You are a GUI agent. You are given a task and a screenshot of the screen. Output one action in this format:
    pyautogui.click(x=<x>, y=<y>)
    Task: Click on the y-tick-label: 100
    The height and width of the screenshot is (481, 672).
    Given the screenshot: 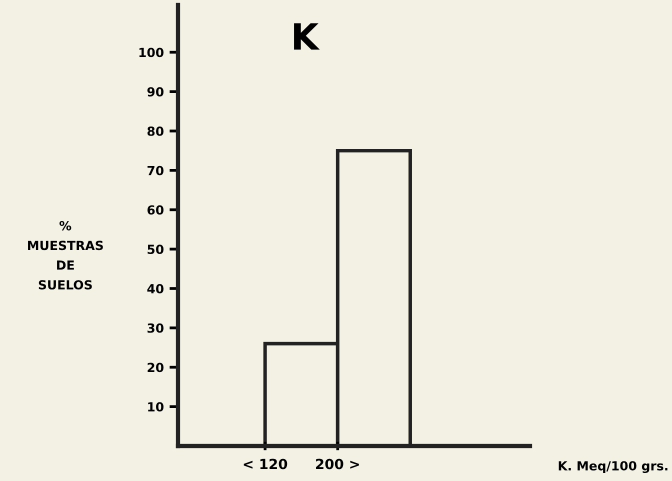 What is the action you would take?
    pyautogui.click(x=151, y=53)
    